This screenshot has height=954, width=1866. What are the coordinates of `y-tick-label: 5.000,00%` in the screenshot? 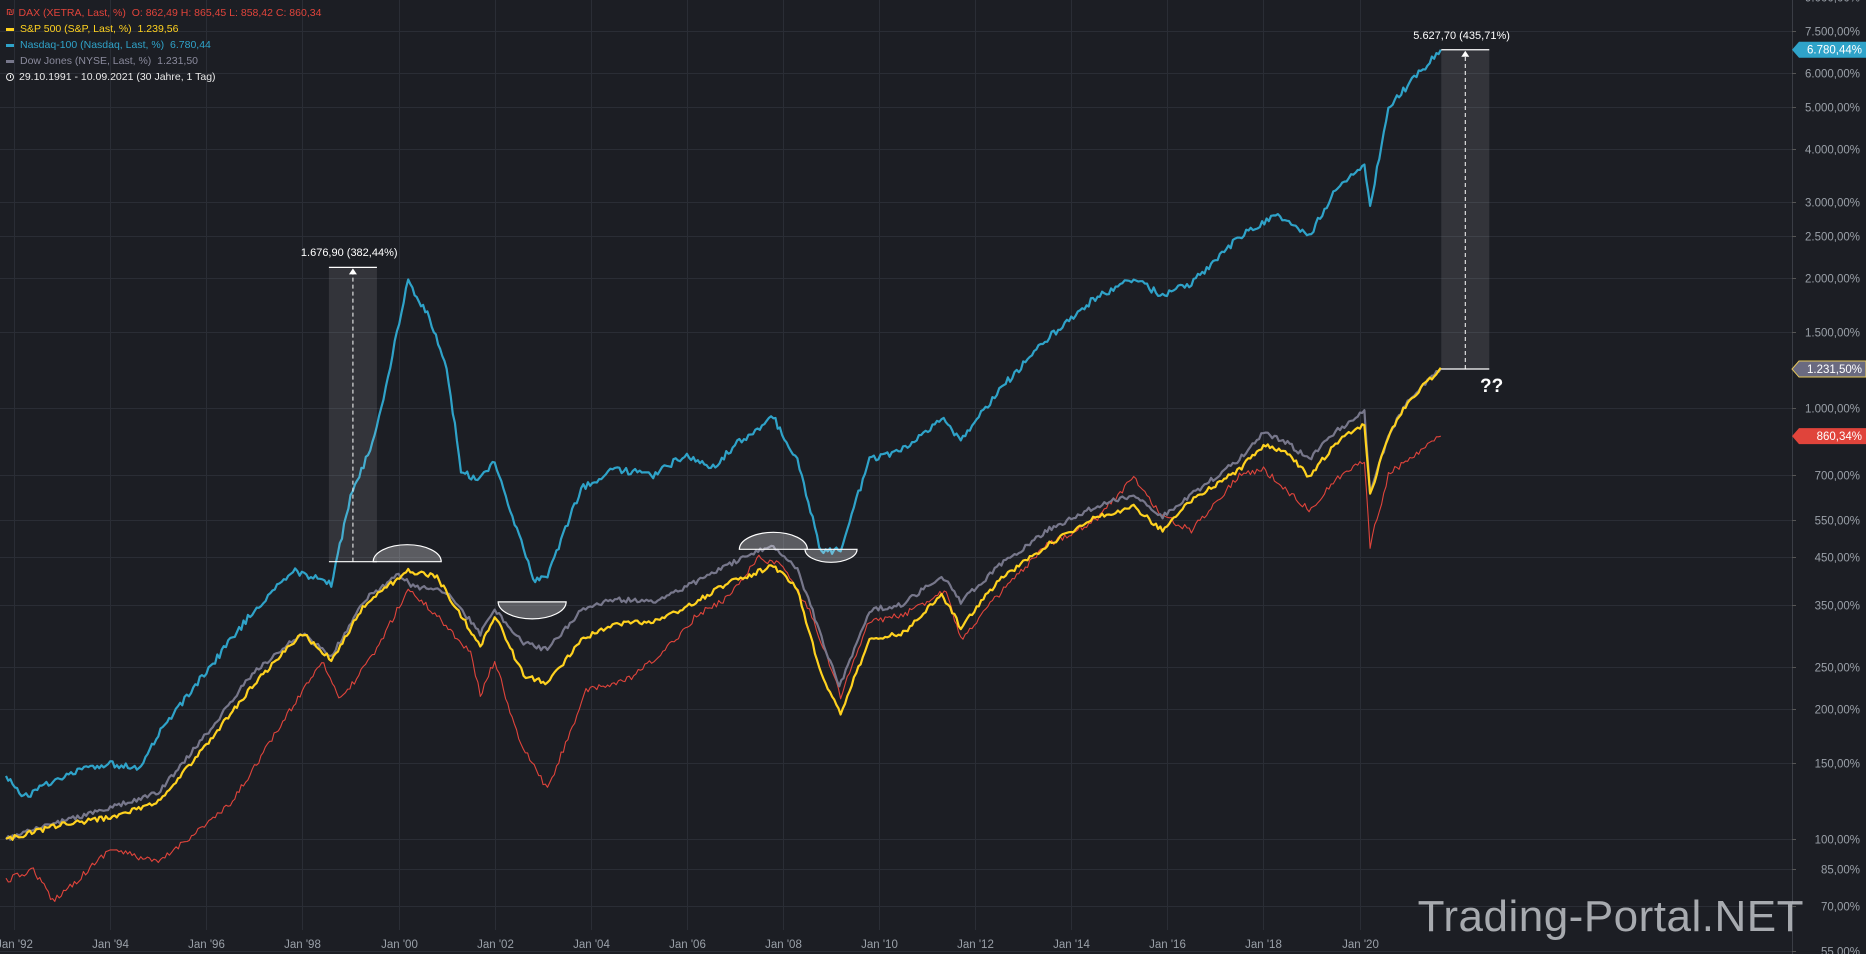 It's located at (1832, 109).